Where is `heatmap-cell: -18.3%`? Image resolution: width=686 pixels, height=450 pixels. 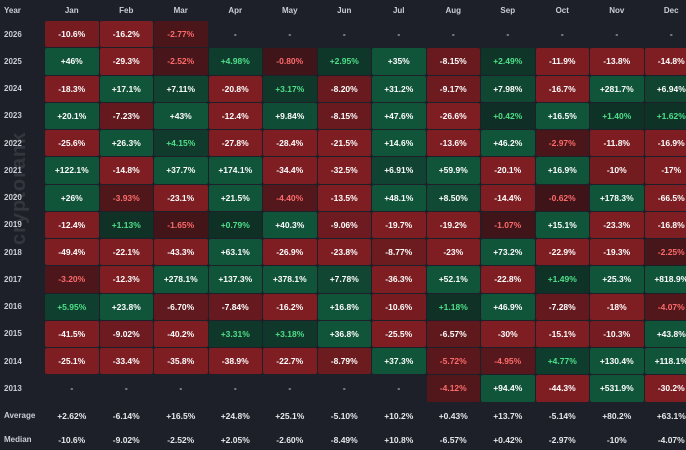 heatmap-cell: -18.3% is located at coordinates (72, 89).